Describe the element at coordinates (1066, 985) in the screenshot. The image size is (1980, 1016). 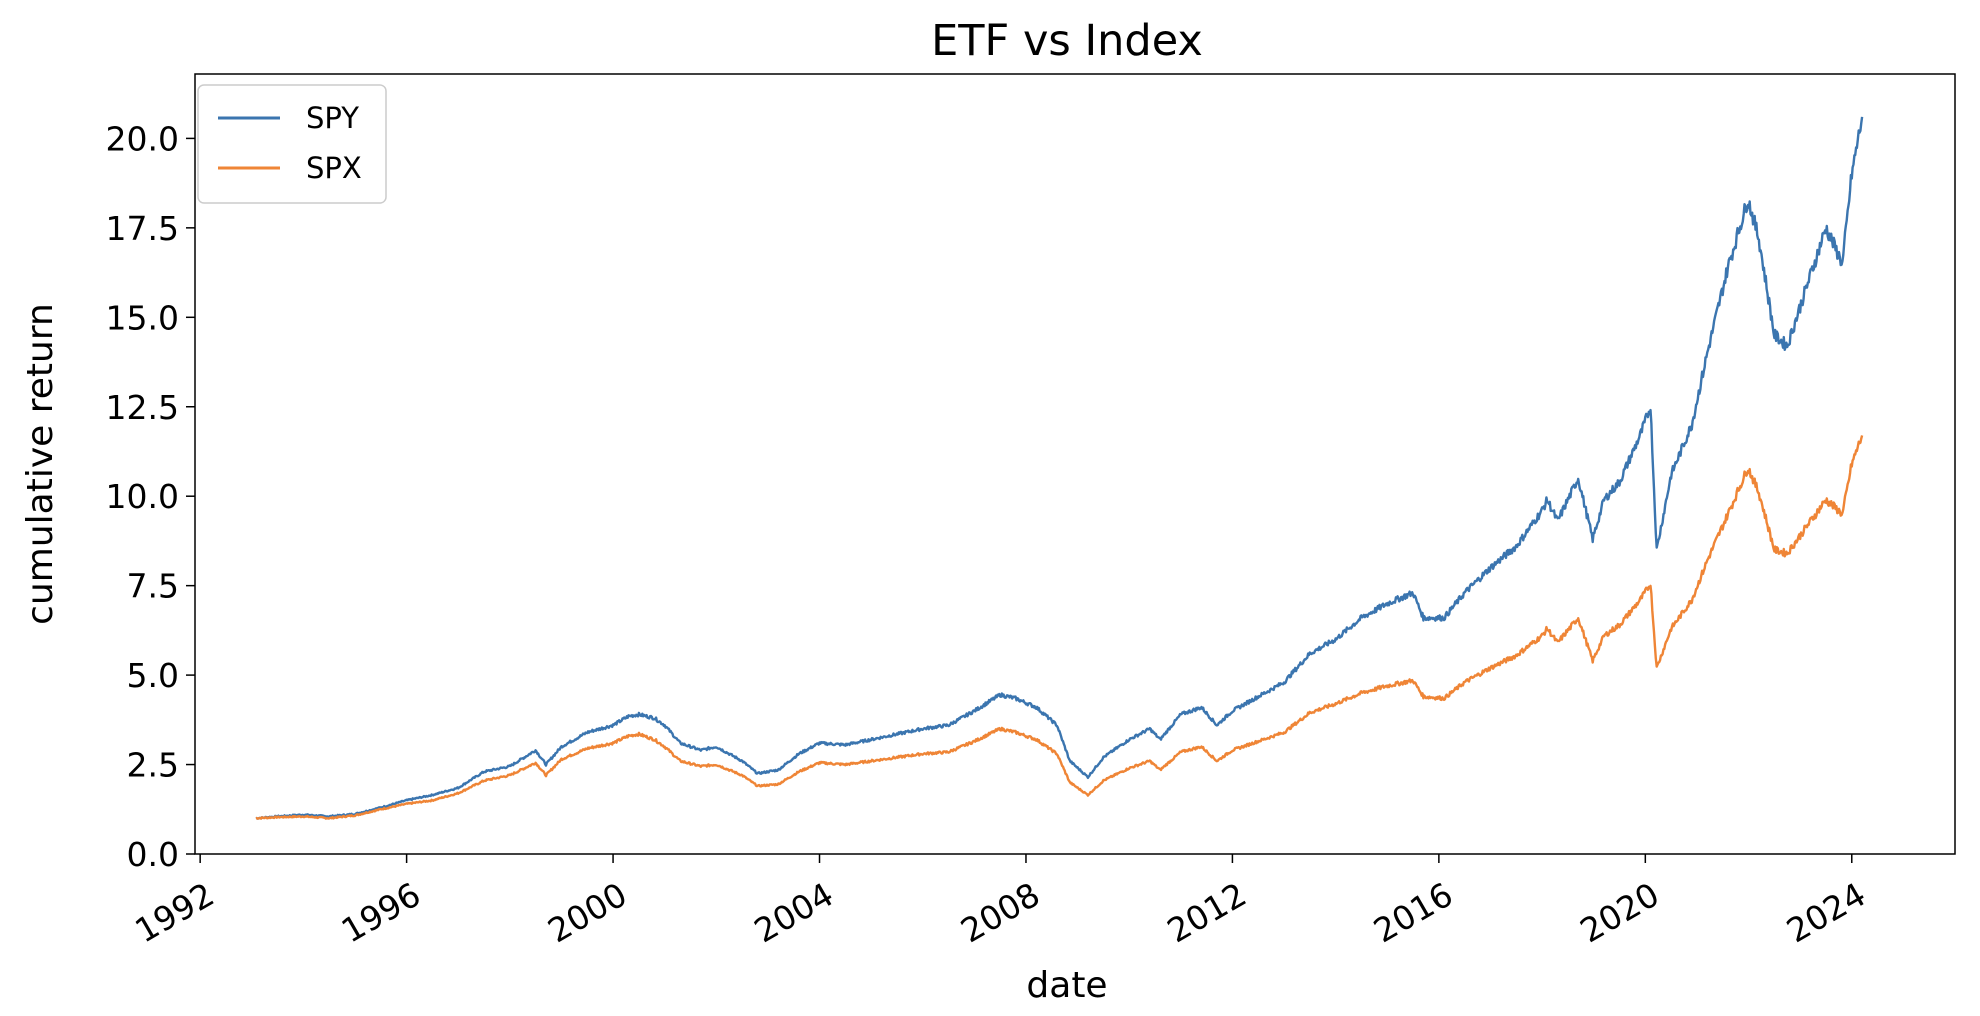
I see `x-axis-title: date` at that location.